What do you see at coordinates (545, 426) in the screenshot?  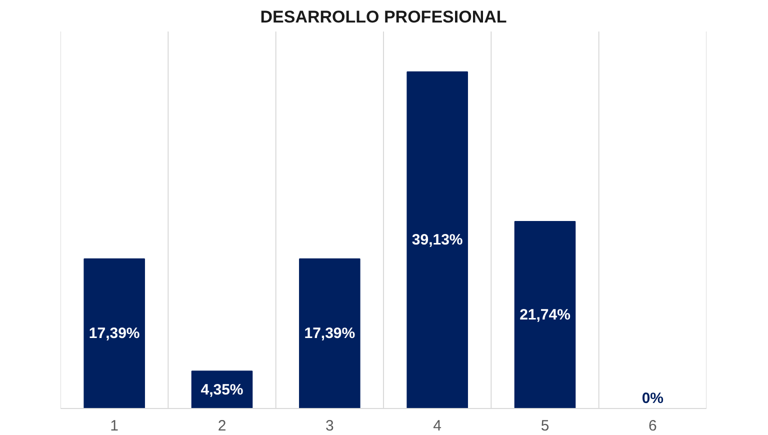 I see `x-tick-label: 5` at bounding box center [545, 426].